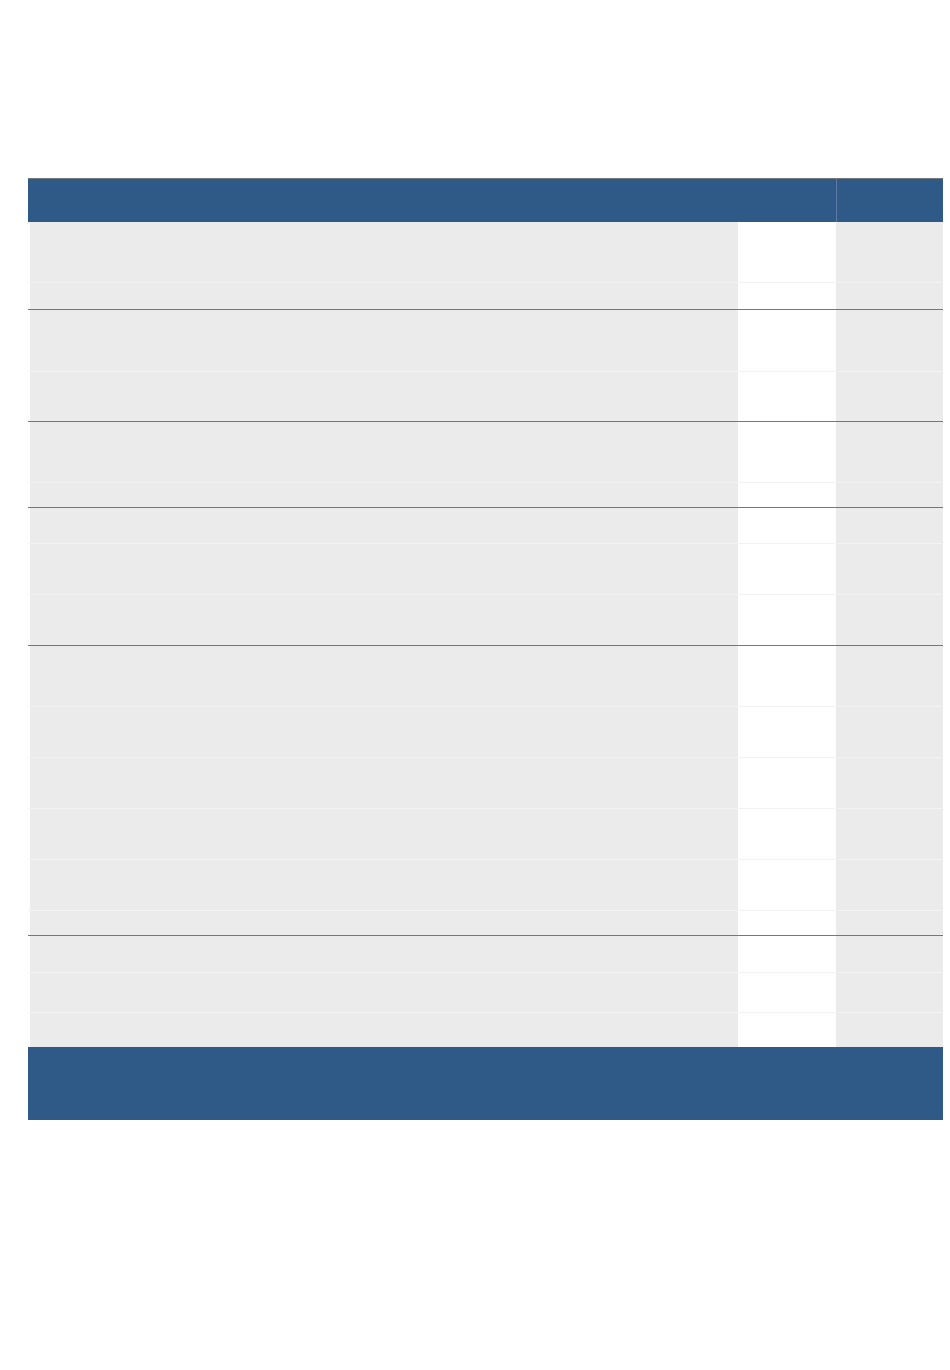 This screenshot has height=1370, width=950. I want to click on header-divider, so click(836, 200).